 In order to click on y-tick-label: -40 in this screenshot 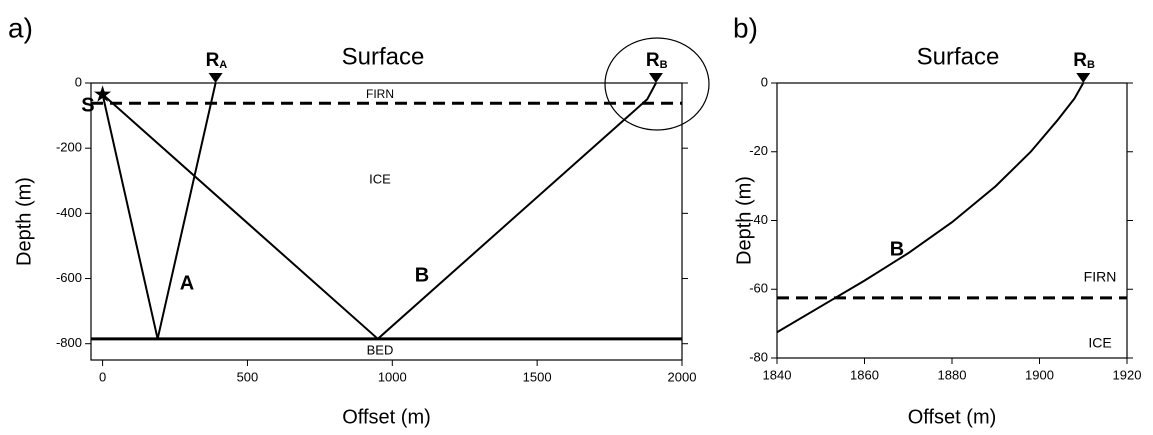, I will do `click(758, 219)`.